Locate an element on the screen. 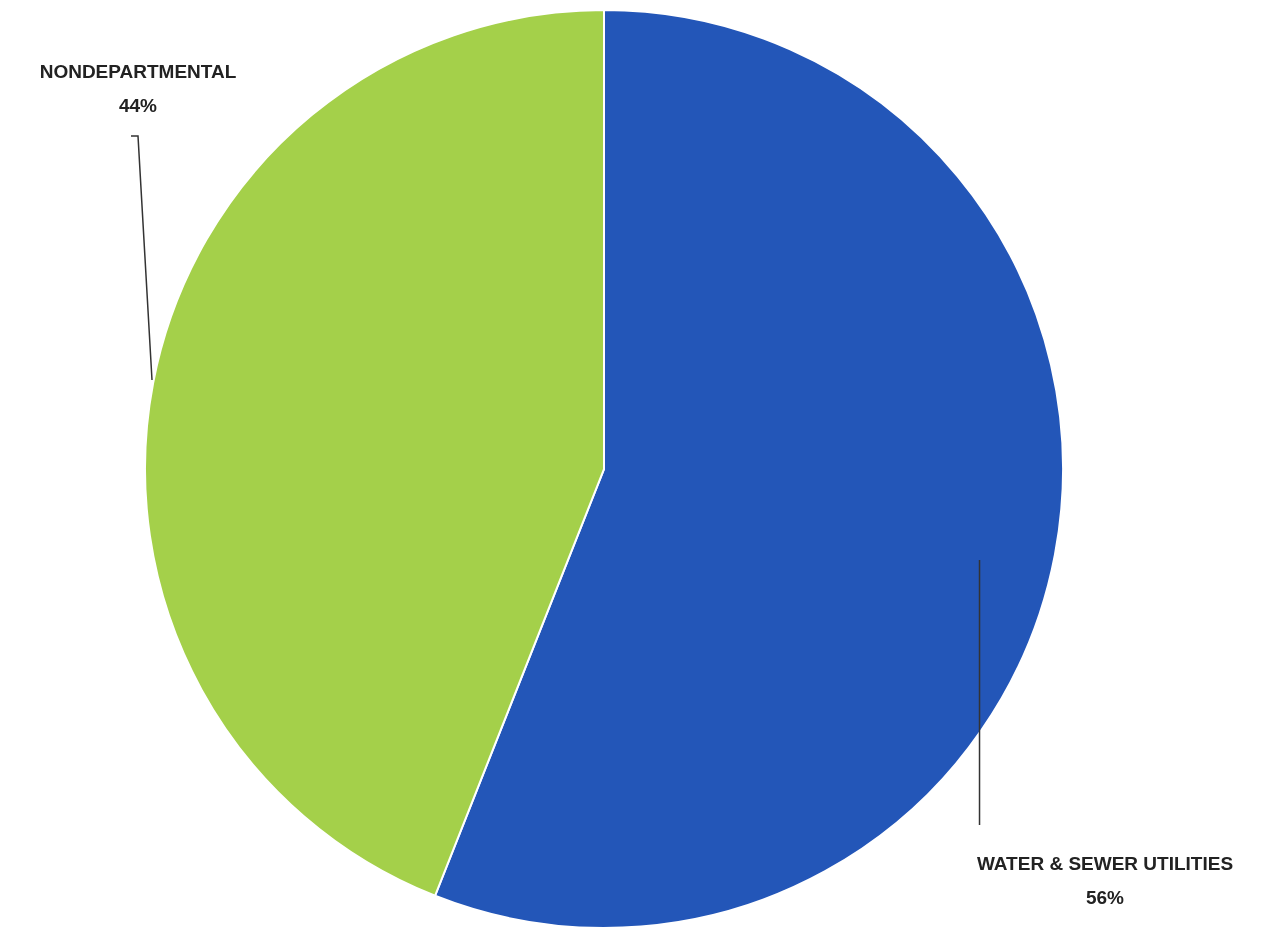 Image resolution: width=1273 pixels, height=930 pixels. slice-label: NONDEPARTMENTAL is located at coordinates (138, 71).